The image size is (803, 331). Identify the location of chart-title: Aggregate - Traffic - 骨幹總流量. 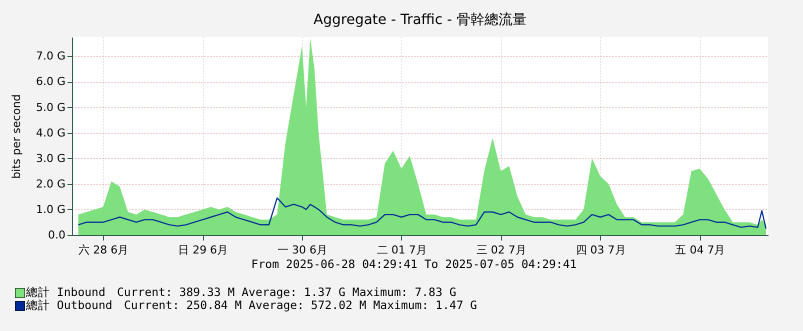
(420, 20).